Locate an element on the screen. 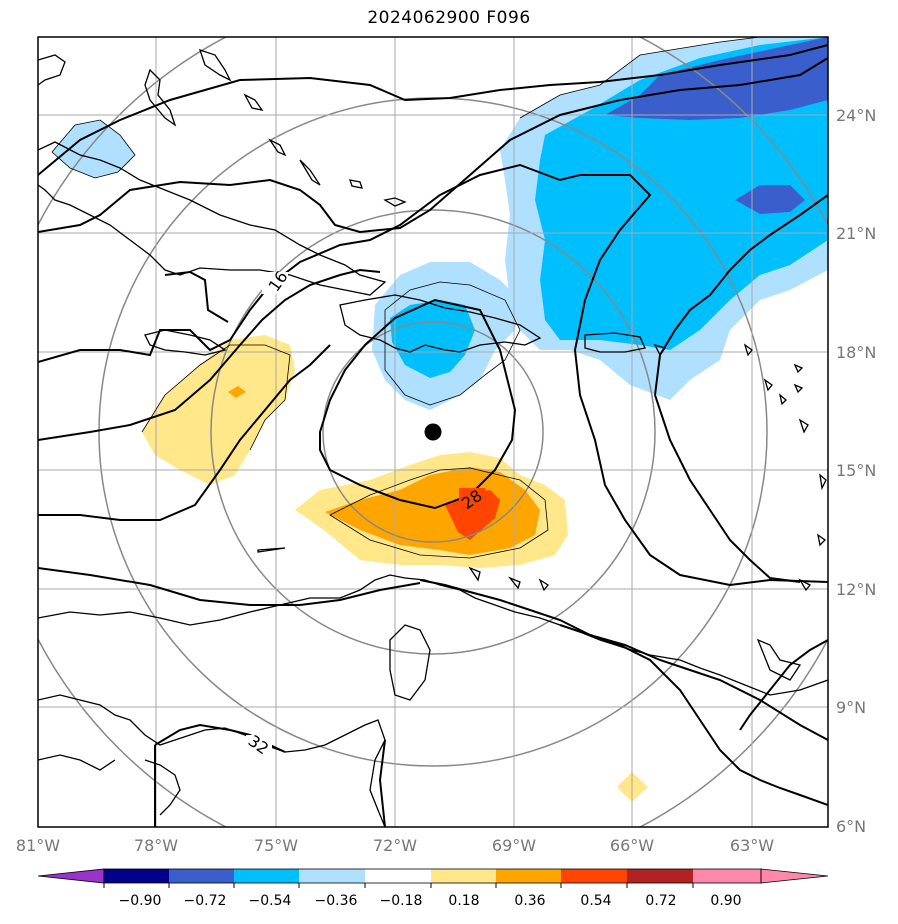 The width and height of the screenshot is (898, 924). coast-south-america is located at coordinates (271, 550).